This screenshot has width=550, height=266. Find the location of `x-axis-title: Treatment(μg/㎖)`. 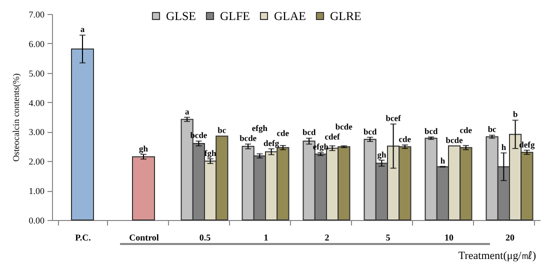

x-axis-title: Treatment(μg/㎖) is located at coordinates (497, 256).